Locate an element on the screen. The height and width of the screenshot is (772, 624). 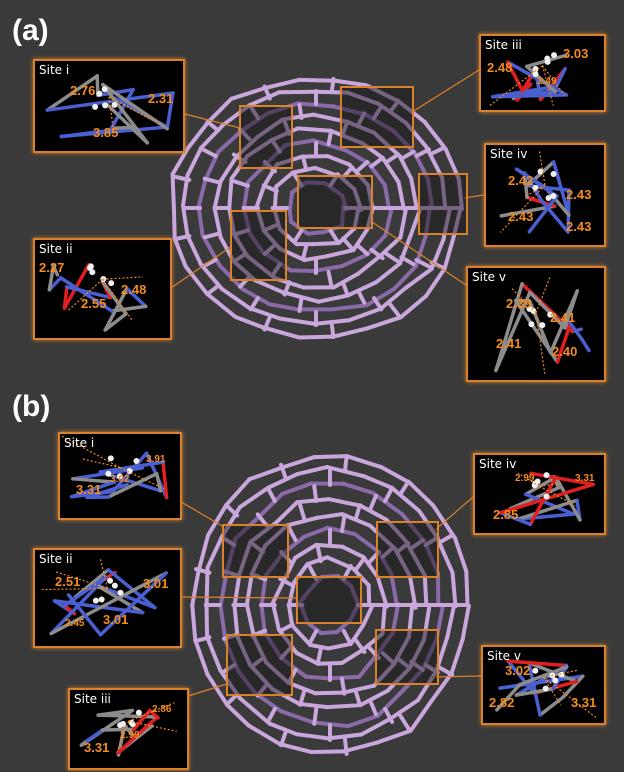
distance-label: 2.48 is located at coordinates (500, 67).